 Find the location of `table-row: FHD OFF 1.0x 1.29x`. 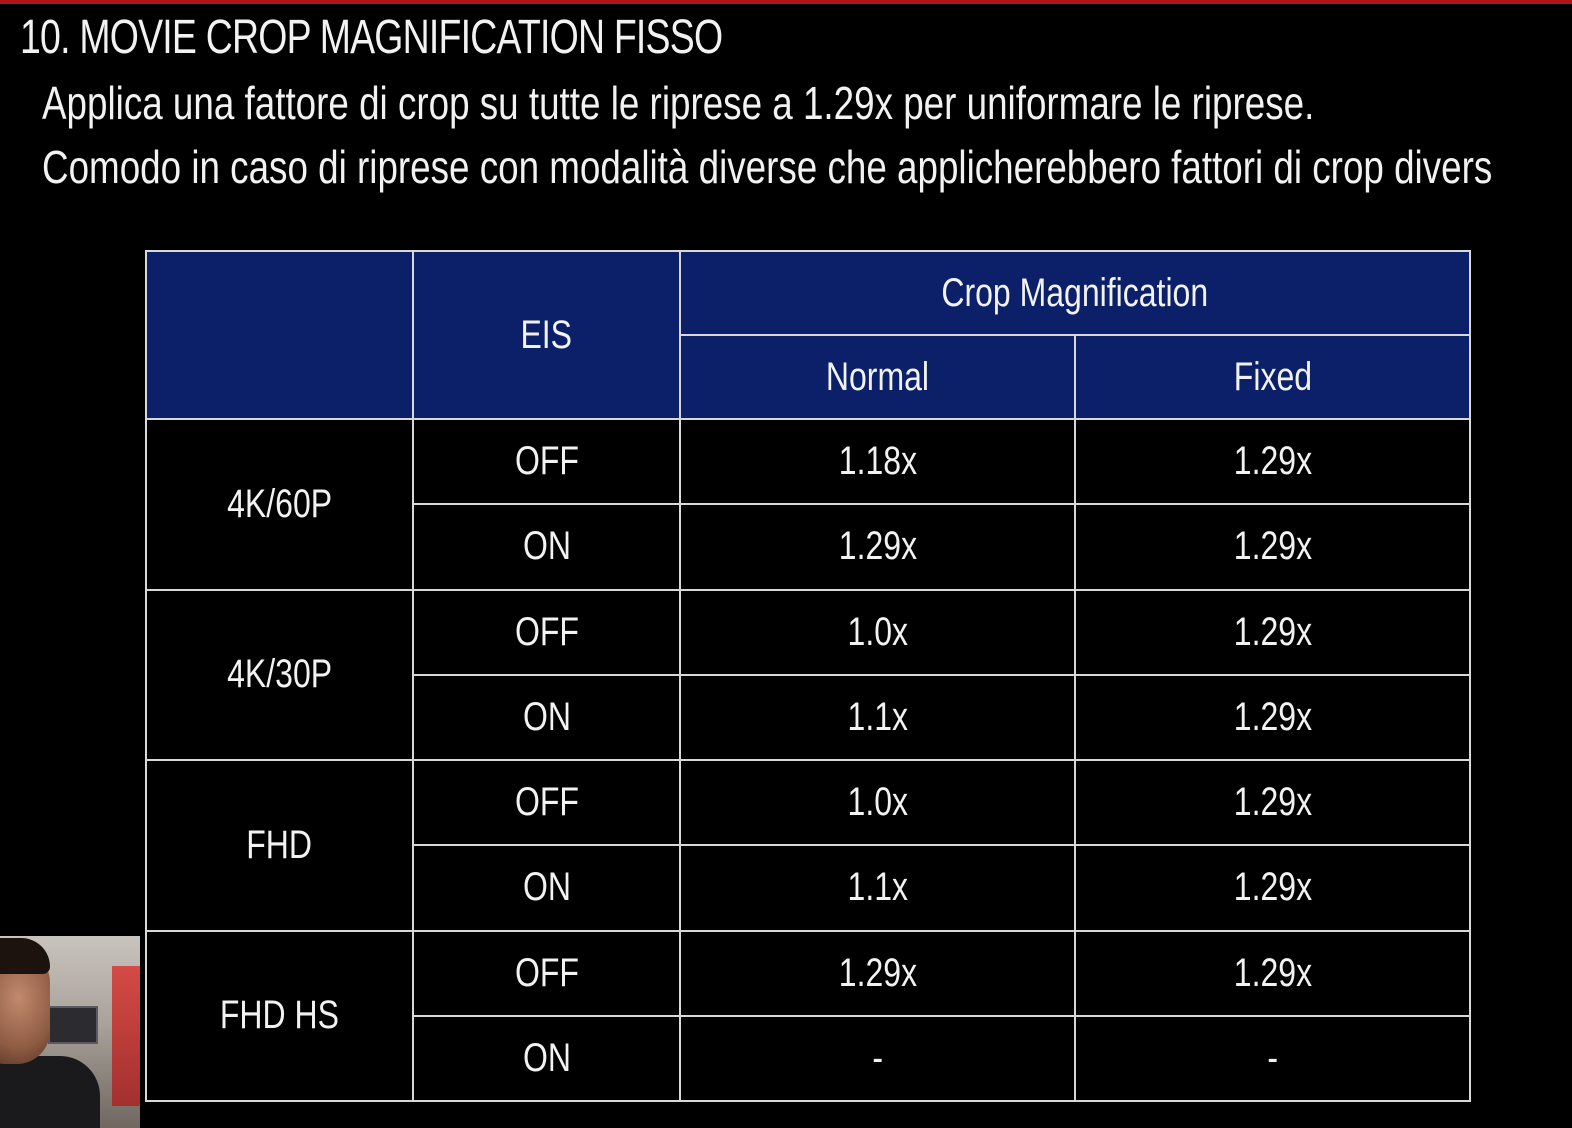

table-row: FHD OFF 1.0x 1.29x is located at coordinates (808, 845).